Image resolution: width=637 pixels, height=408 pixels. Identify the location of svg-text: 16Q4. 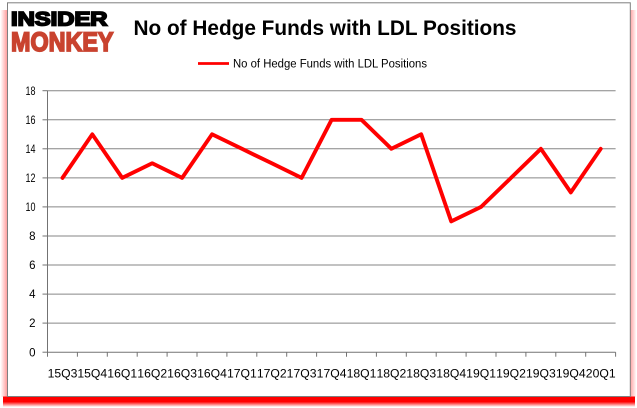
(212, 375).